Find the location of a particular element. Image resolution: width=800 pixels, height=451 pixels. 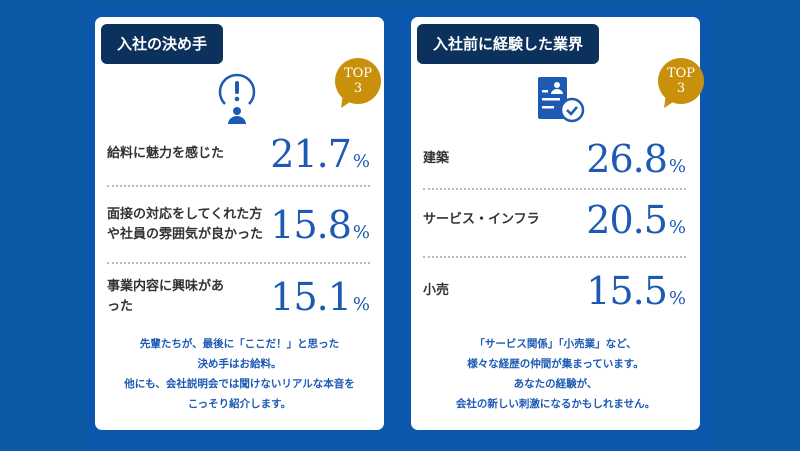

industry-value: 20.5% is located at coordinates (636, 220).